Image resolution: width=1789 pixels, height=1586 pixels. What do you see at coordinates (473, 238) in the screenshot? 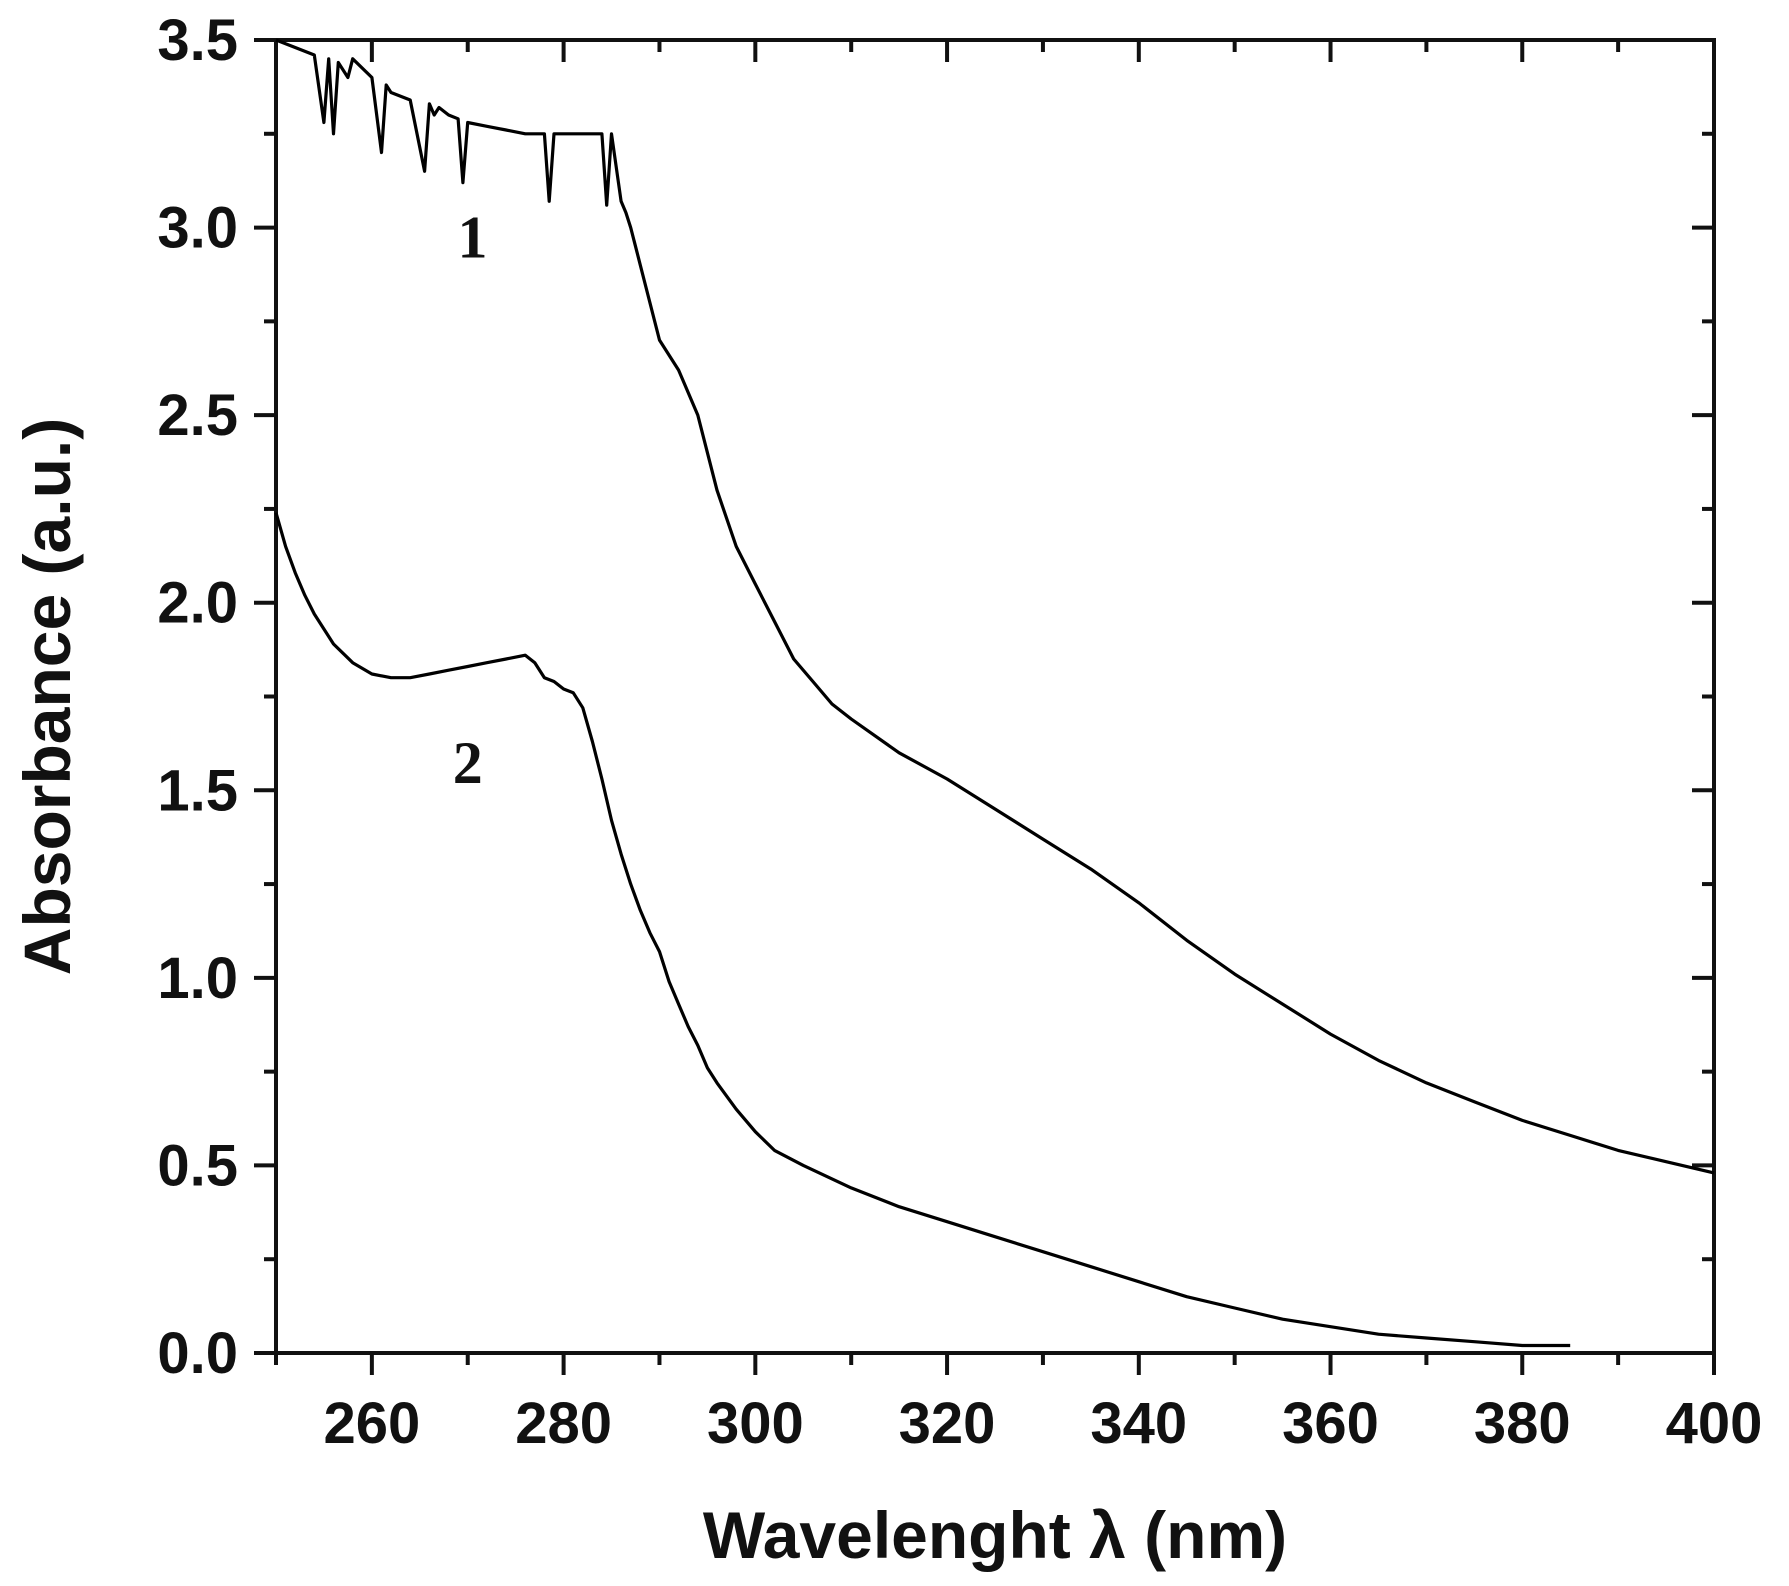
I see `series-1-label: 1` at bounding box center [473, 238].